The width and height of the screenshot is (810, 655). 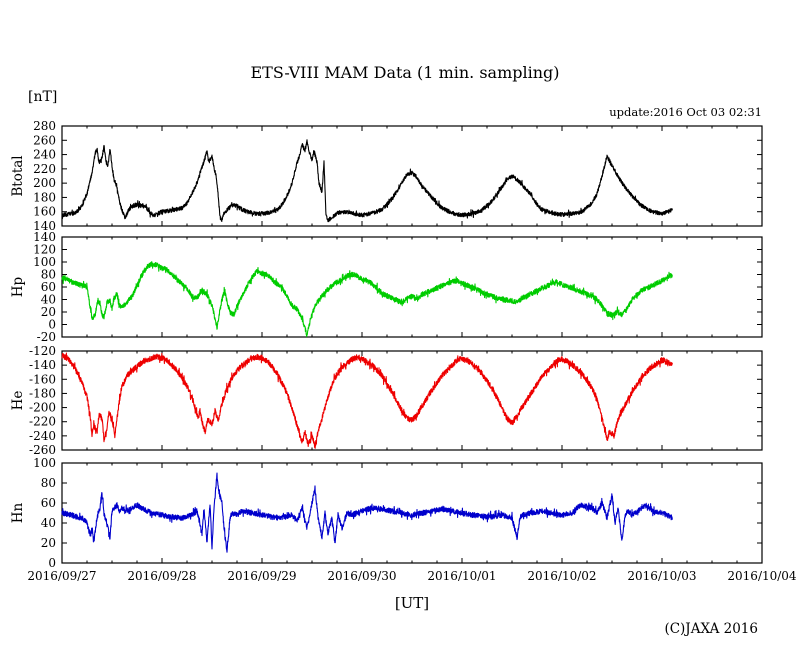 I want to click on y-tick-label: 200, so click(x=44, y=183).